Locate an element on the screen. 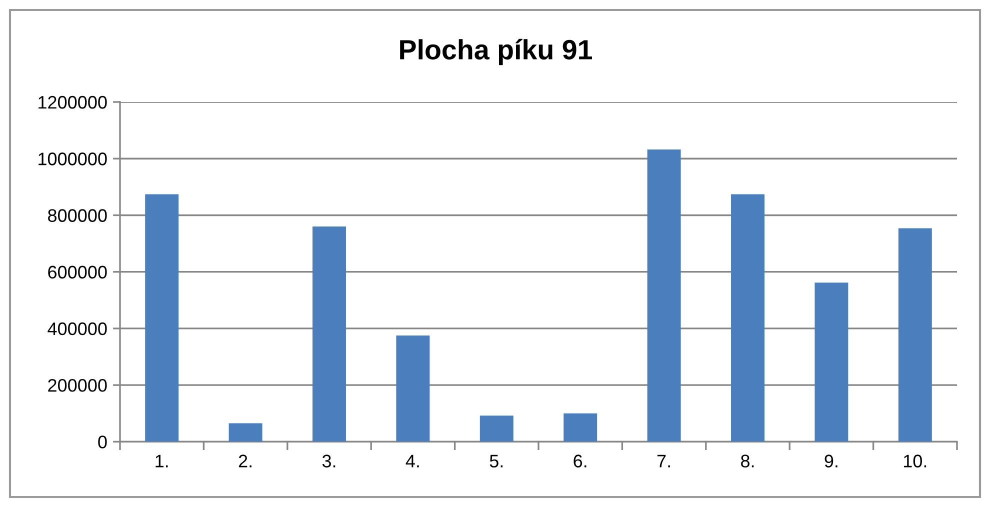 The height and width of the screenshot is (505, 991). x-tick-label: 10. is located at coordinates (915, 461).